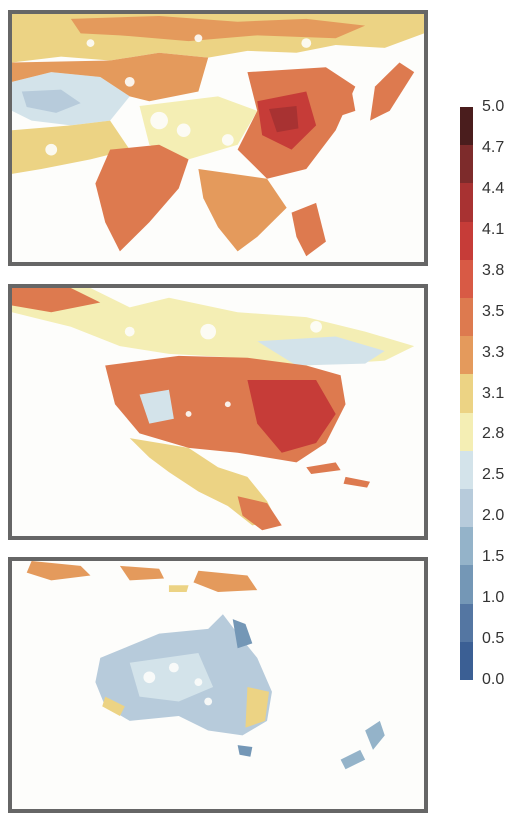  What do you see at coordinates (284, 119) in the screenshot?
I see `china-hotspot` at bounding box center [284, 119].